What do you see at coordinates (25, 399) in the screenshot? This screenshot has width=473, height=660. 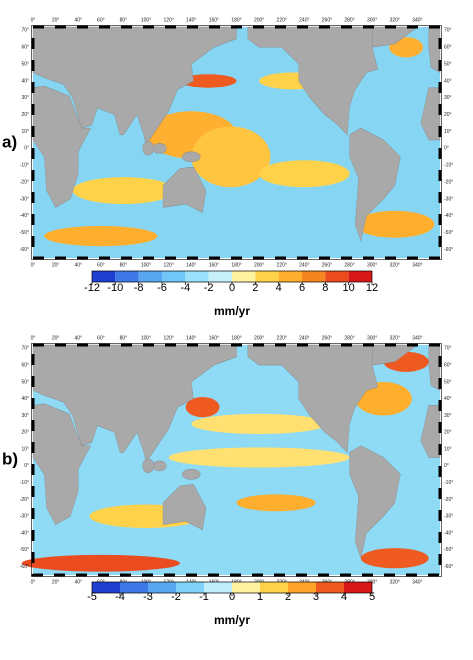 I see `lat-label: 40°` at bounding box center [25, 399].